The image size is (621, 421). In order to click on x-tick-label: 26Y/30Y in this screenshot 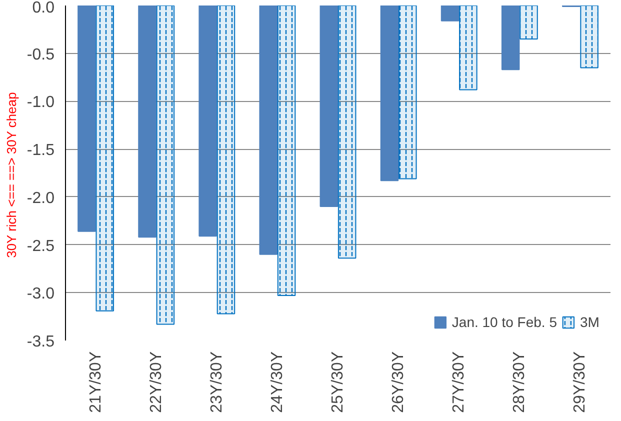, I will do `click(399, 382)`.